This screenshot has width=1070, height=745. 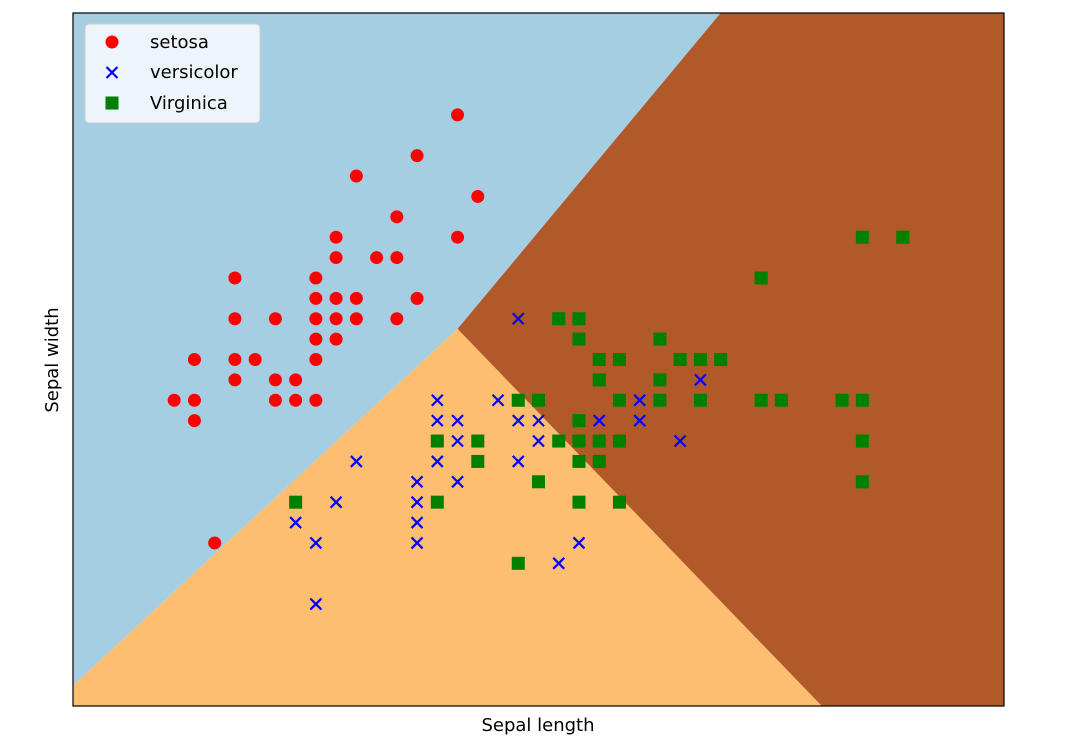 I want to click on legend-box, so click(x=172, y=73).